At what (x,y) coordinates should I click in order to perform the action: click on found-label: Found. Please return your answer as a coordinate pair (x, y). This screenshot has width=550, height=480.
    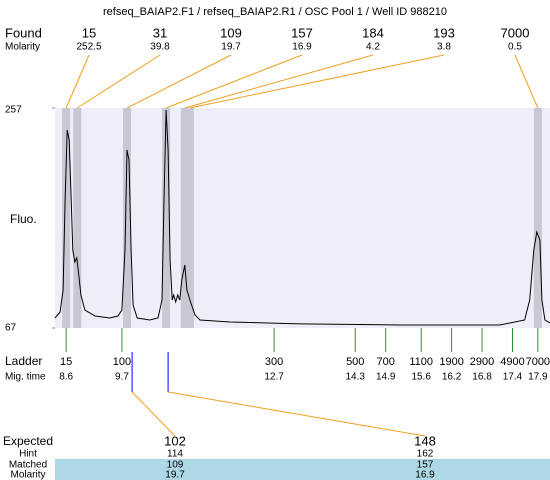
    Looking at the image, I should click on (23, 32).